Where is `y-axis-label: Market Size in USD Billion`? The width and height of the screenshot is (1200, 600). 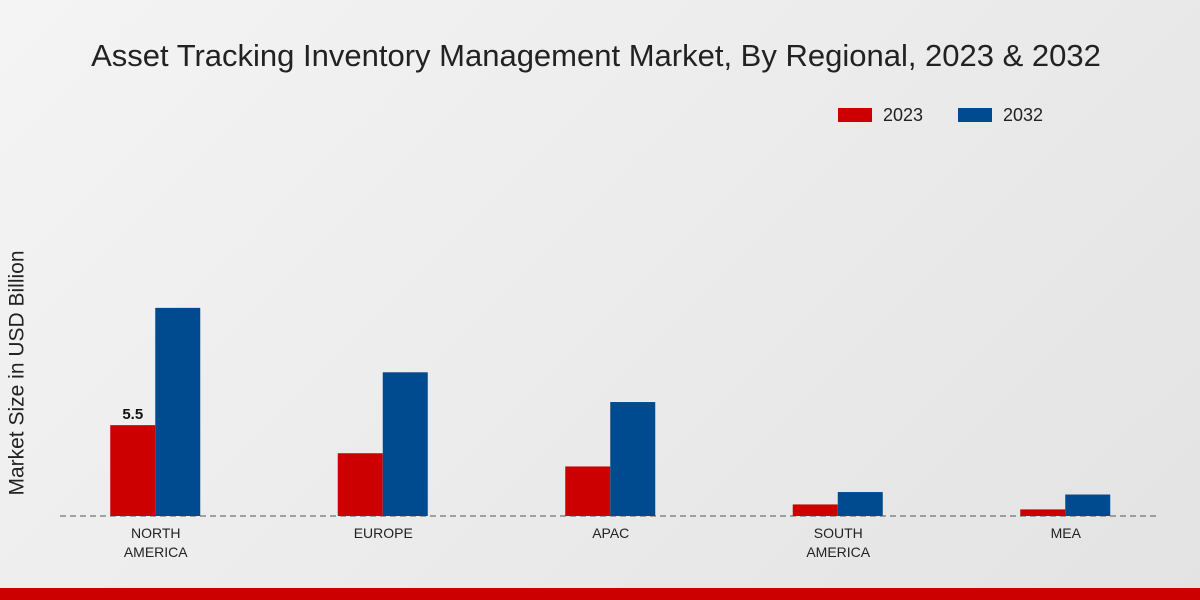
y-axis-label: Market Size in USD Billion is located at coordinates (17, 372).